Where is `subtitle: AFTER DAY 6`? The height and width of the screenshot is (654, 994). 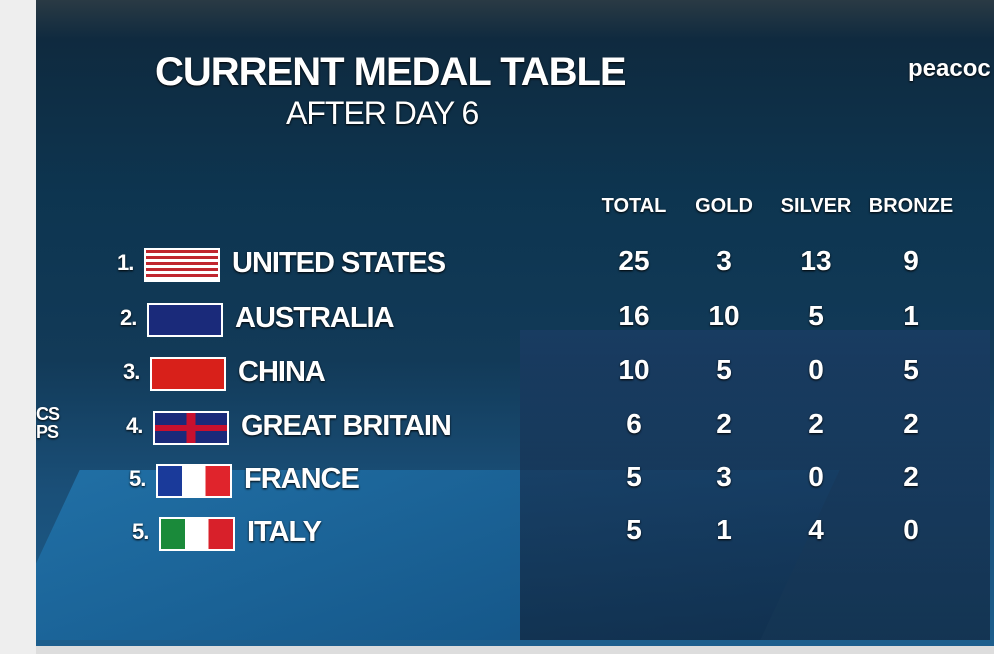 subtitle: AFTER DAY 6 is located at coordinates (382, 113).